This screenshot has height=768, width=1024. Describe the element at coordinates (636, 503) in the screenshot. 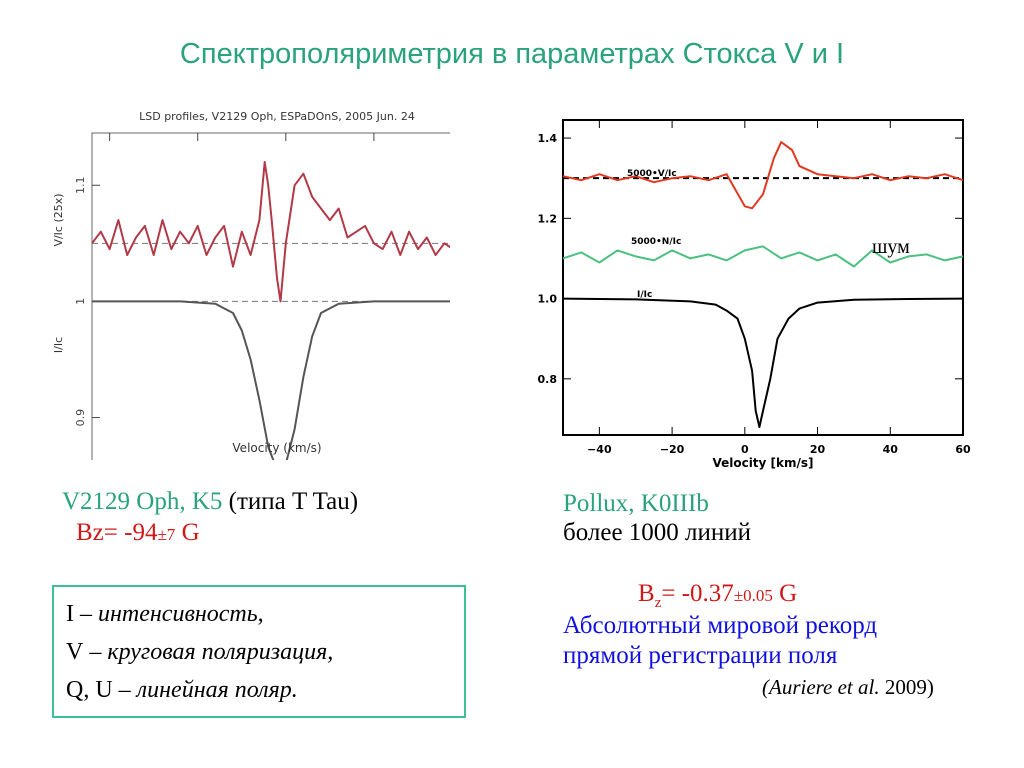

I see `right-star-name: Pollux, K0IIIb` at that location.